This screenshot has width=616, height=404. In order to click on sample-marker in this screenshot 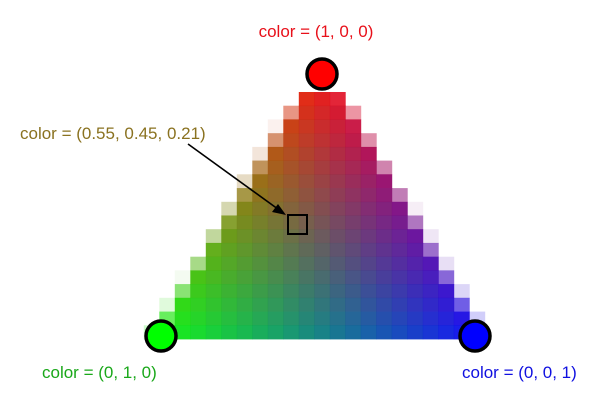, I will do `click(297, 224)`.